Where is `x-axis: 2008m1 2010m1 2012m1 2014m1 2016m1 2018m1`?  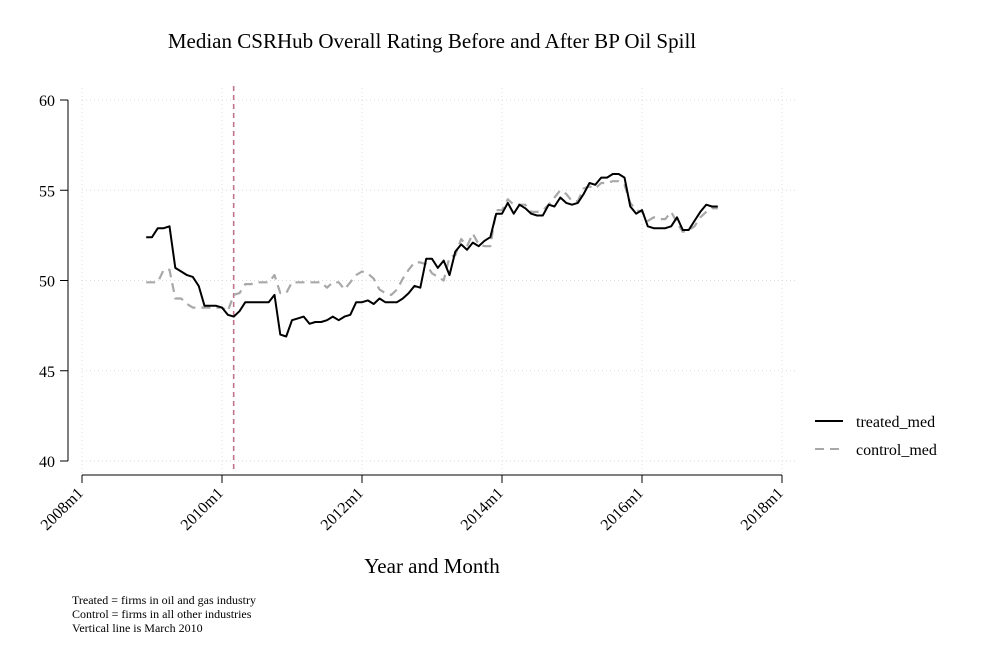 x-axis: 2008m1 2010m1 2012m1 2014m1 2016m1 2018m1 is located at coordinates (412, 504).